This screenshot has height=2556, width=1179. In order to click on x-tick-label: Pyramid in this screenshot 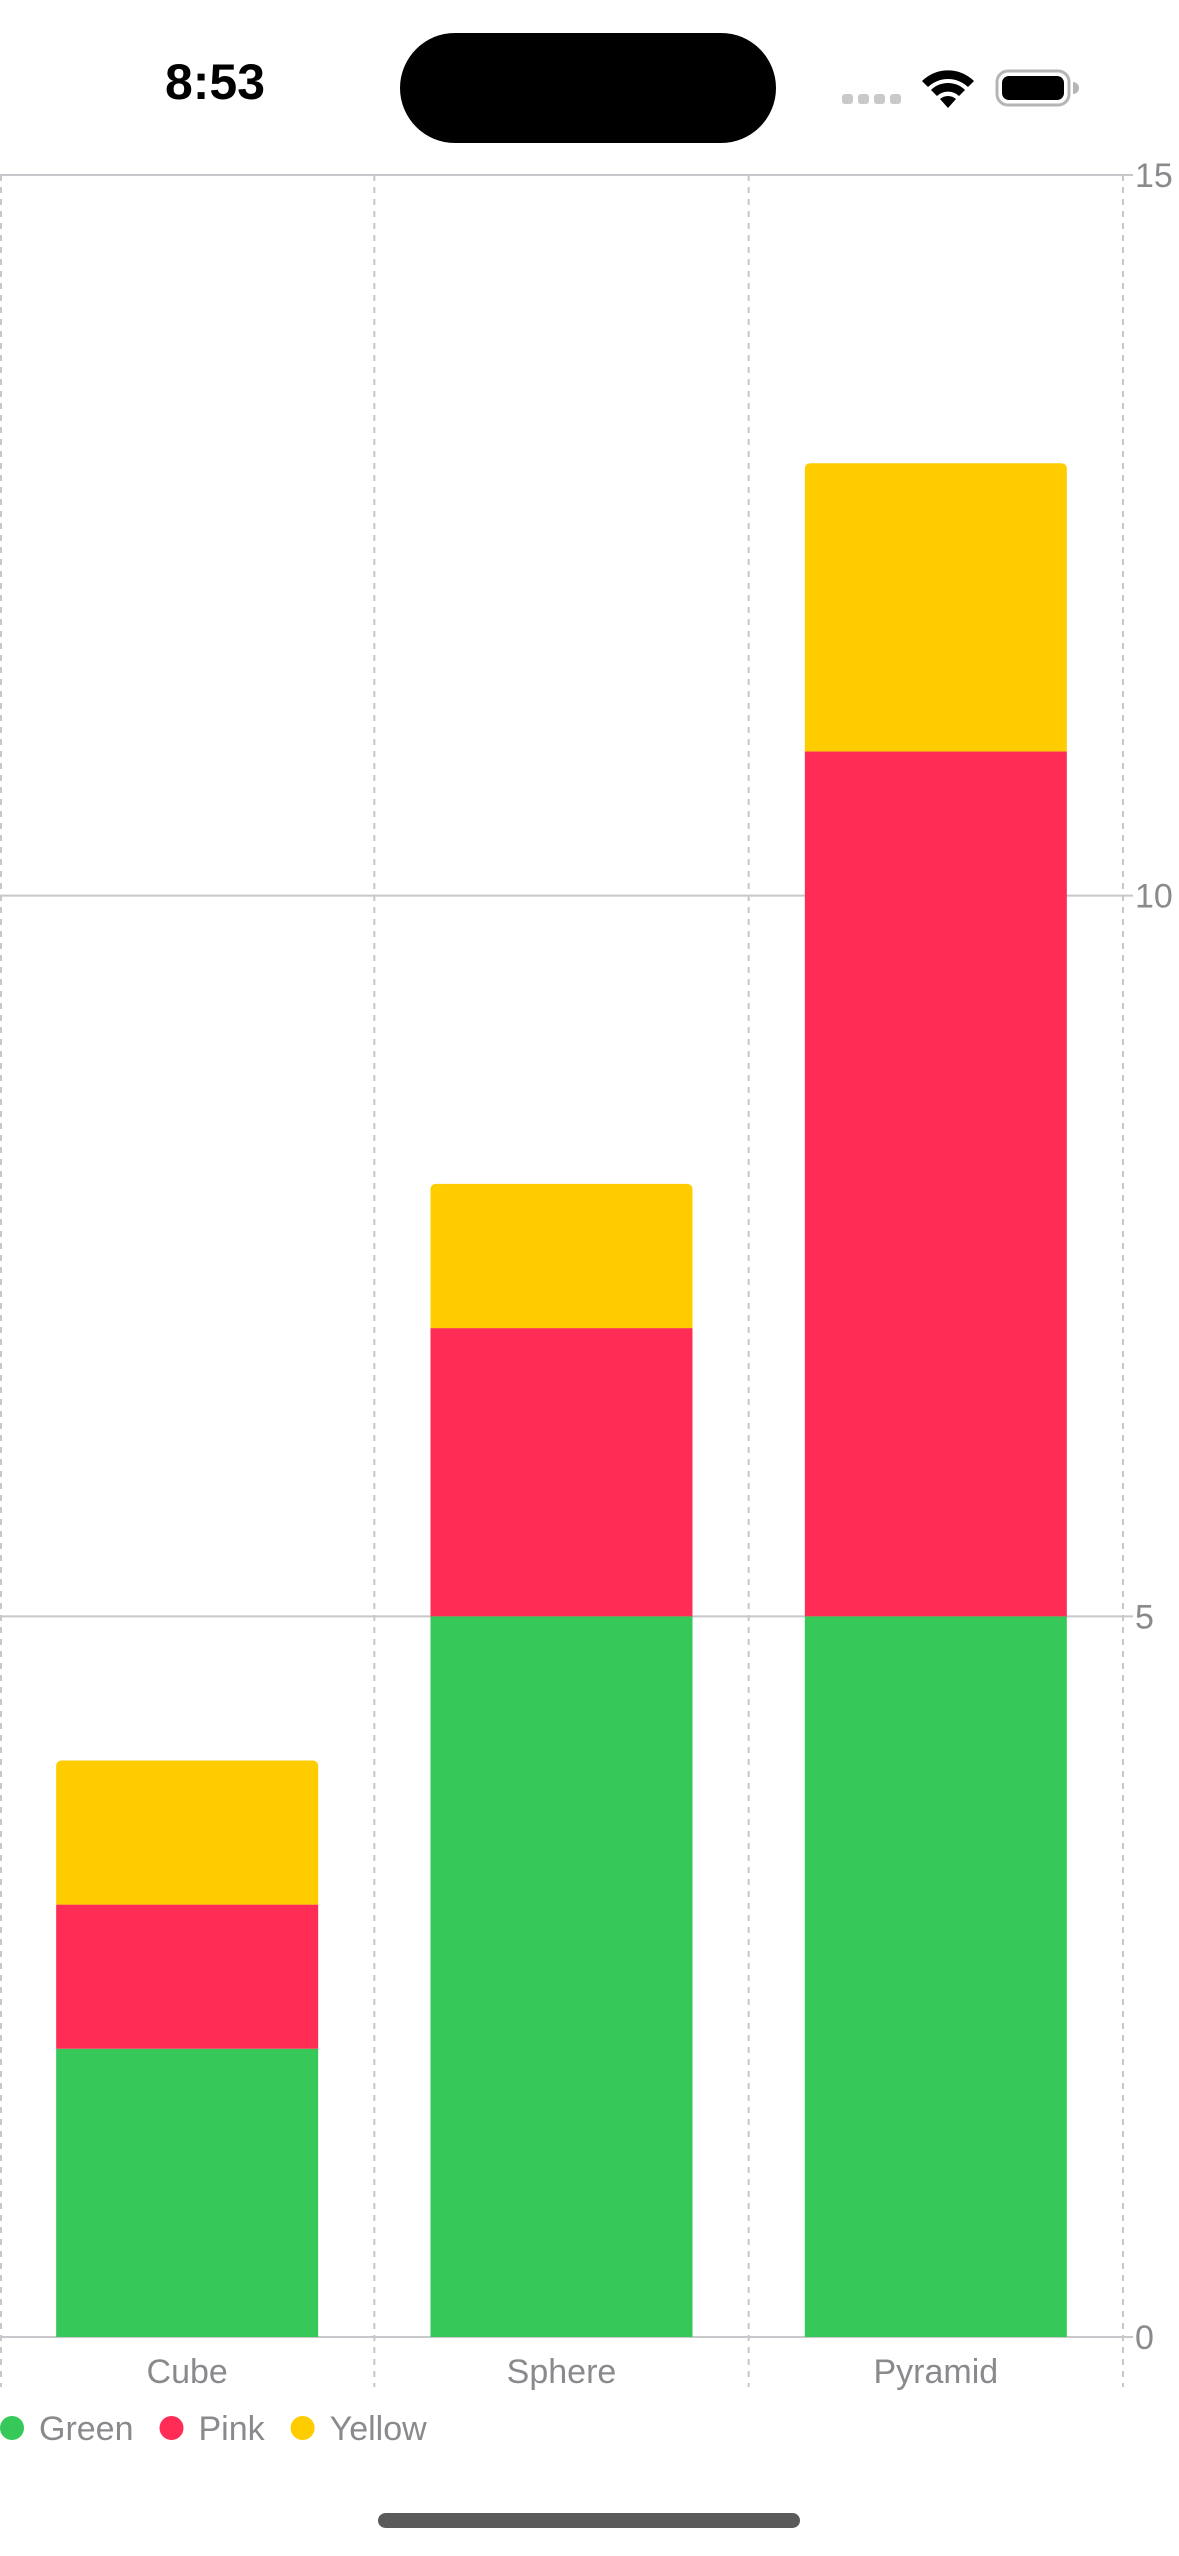, I will do `click(935, 2372)`.